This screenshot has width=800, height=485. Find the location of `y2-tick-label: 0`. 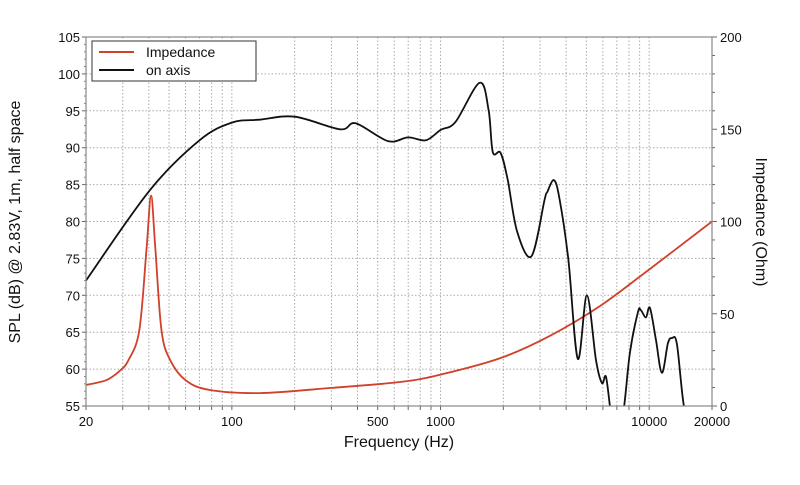

y2-tick-label: 0 is located at coordinates (723, 406).